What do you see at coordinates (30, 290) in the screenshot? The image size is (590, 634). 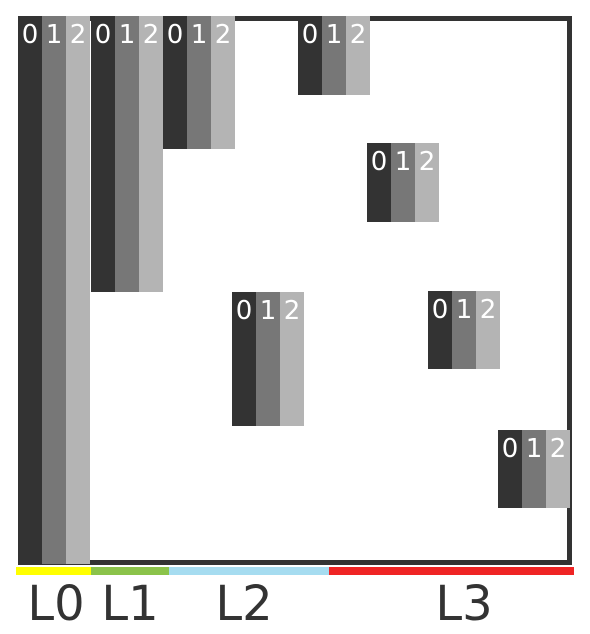 I see `block-0-stripe-0: 0` at bounding box center [30, 290].